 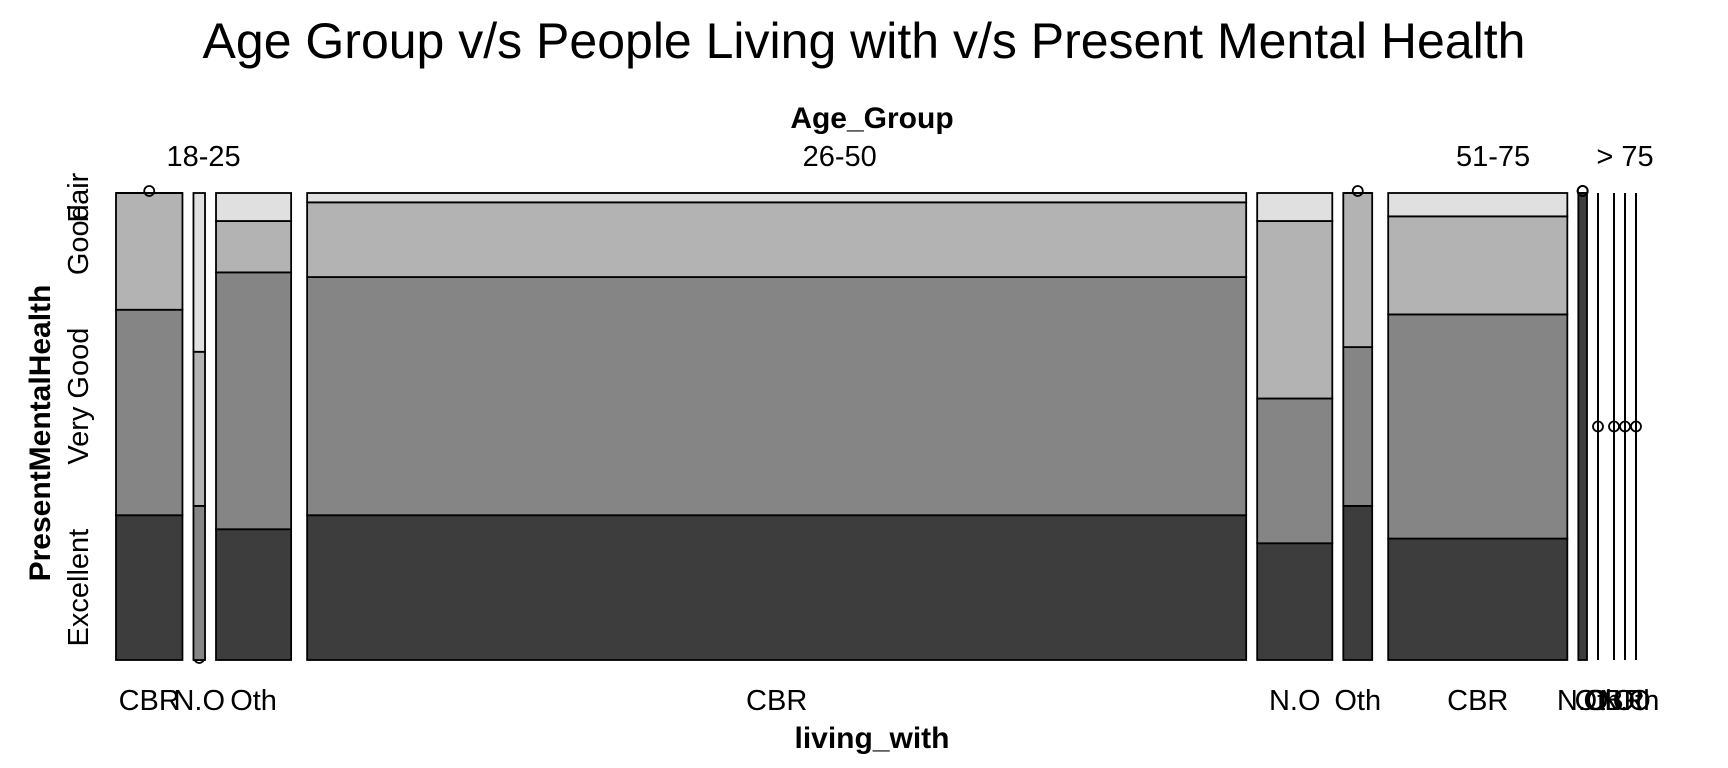 I want to click on tile-26-50-n-o-excellent, so click(x=1295, y=601).